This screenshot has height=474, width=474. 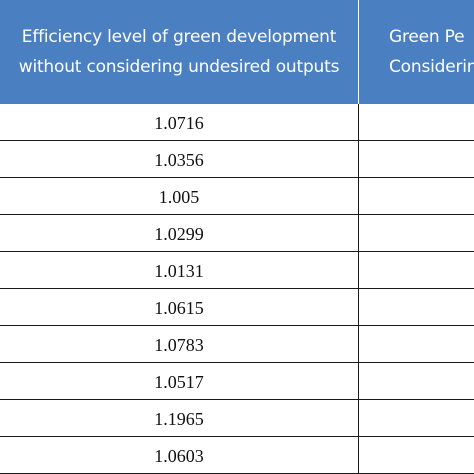 I want to click on row-4-efficiency-value: 1.0299, so click(x=179, y=233).